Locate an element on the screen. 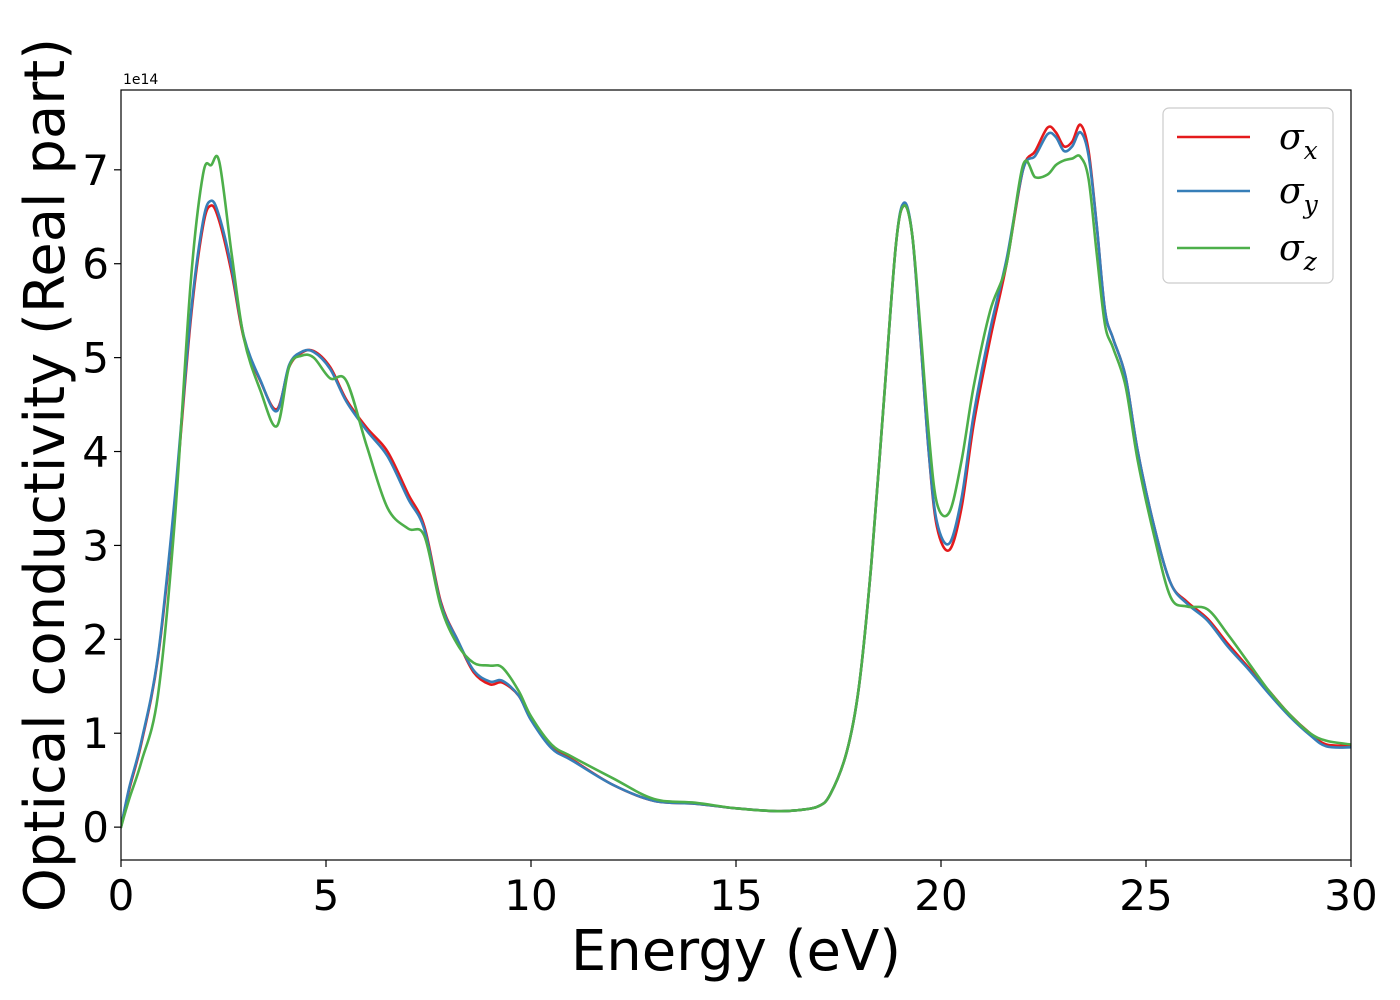  x-tick-label: 30 is located at coordinates (1350, 895).